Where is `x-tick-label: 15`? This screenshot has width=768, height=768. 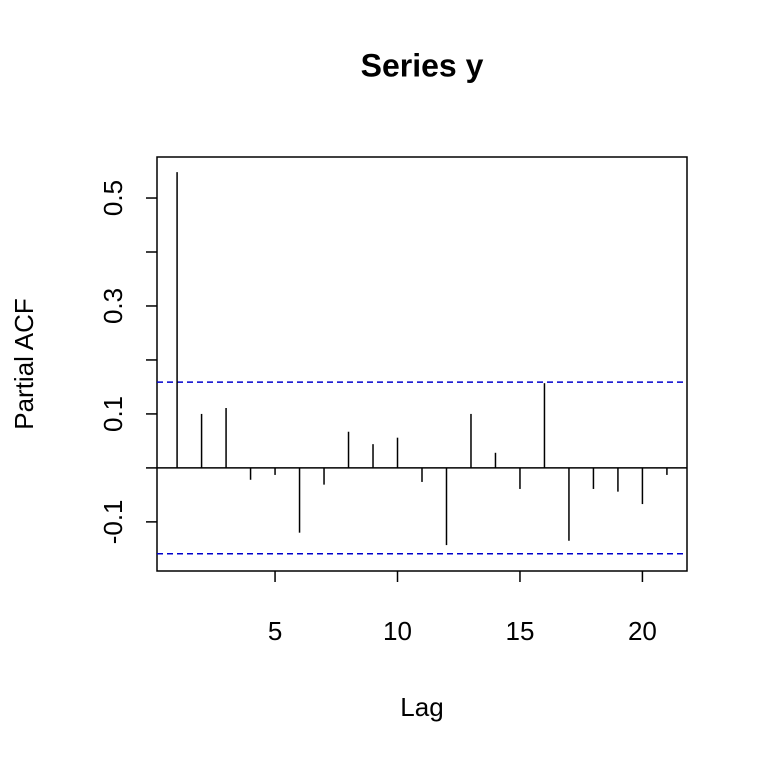 x-tick-label: 15 is located at coordinates (520, 631).